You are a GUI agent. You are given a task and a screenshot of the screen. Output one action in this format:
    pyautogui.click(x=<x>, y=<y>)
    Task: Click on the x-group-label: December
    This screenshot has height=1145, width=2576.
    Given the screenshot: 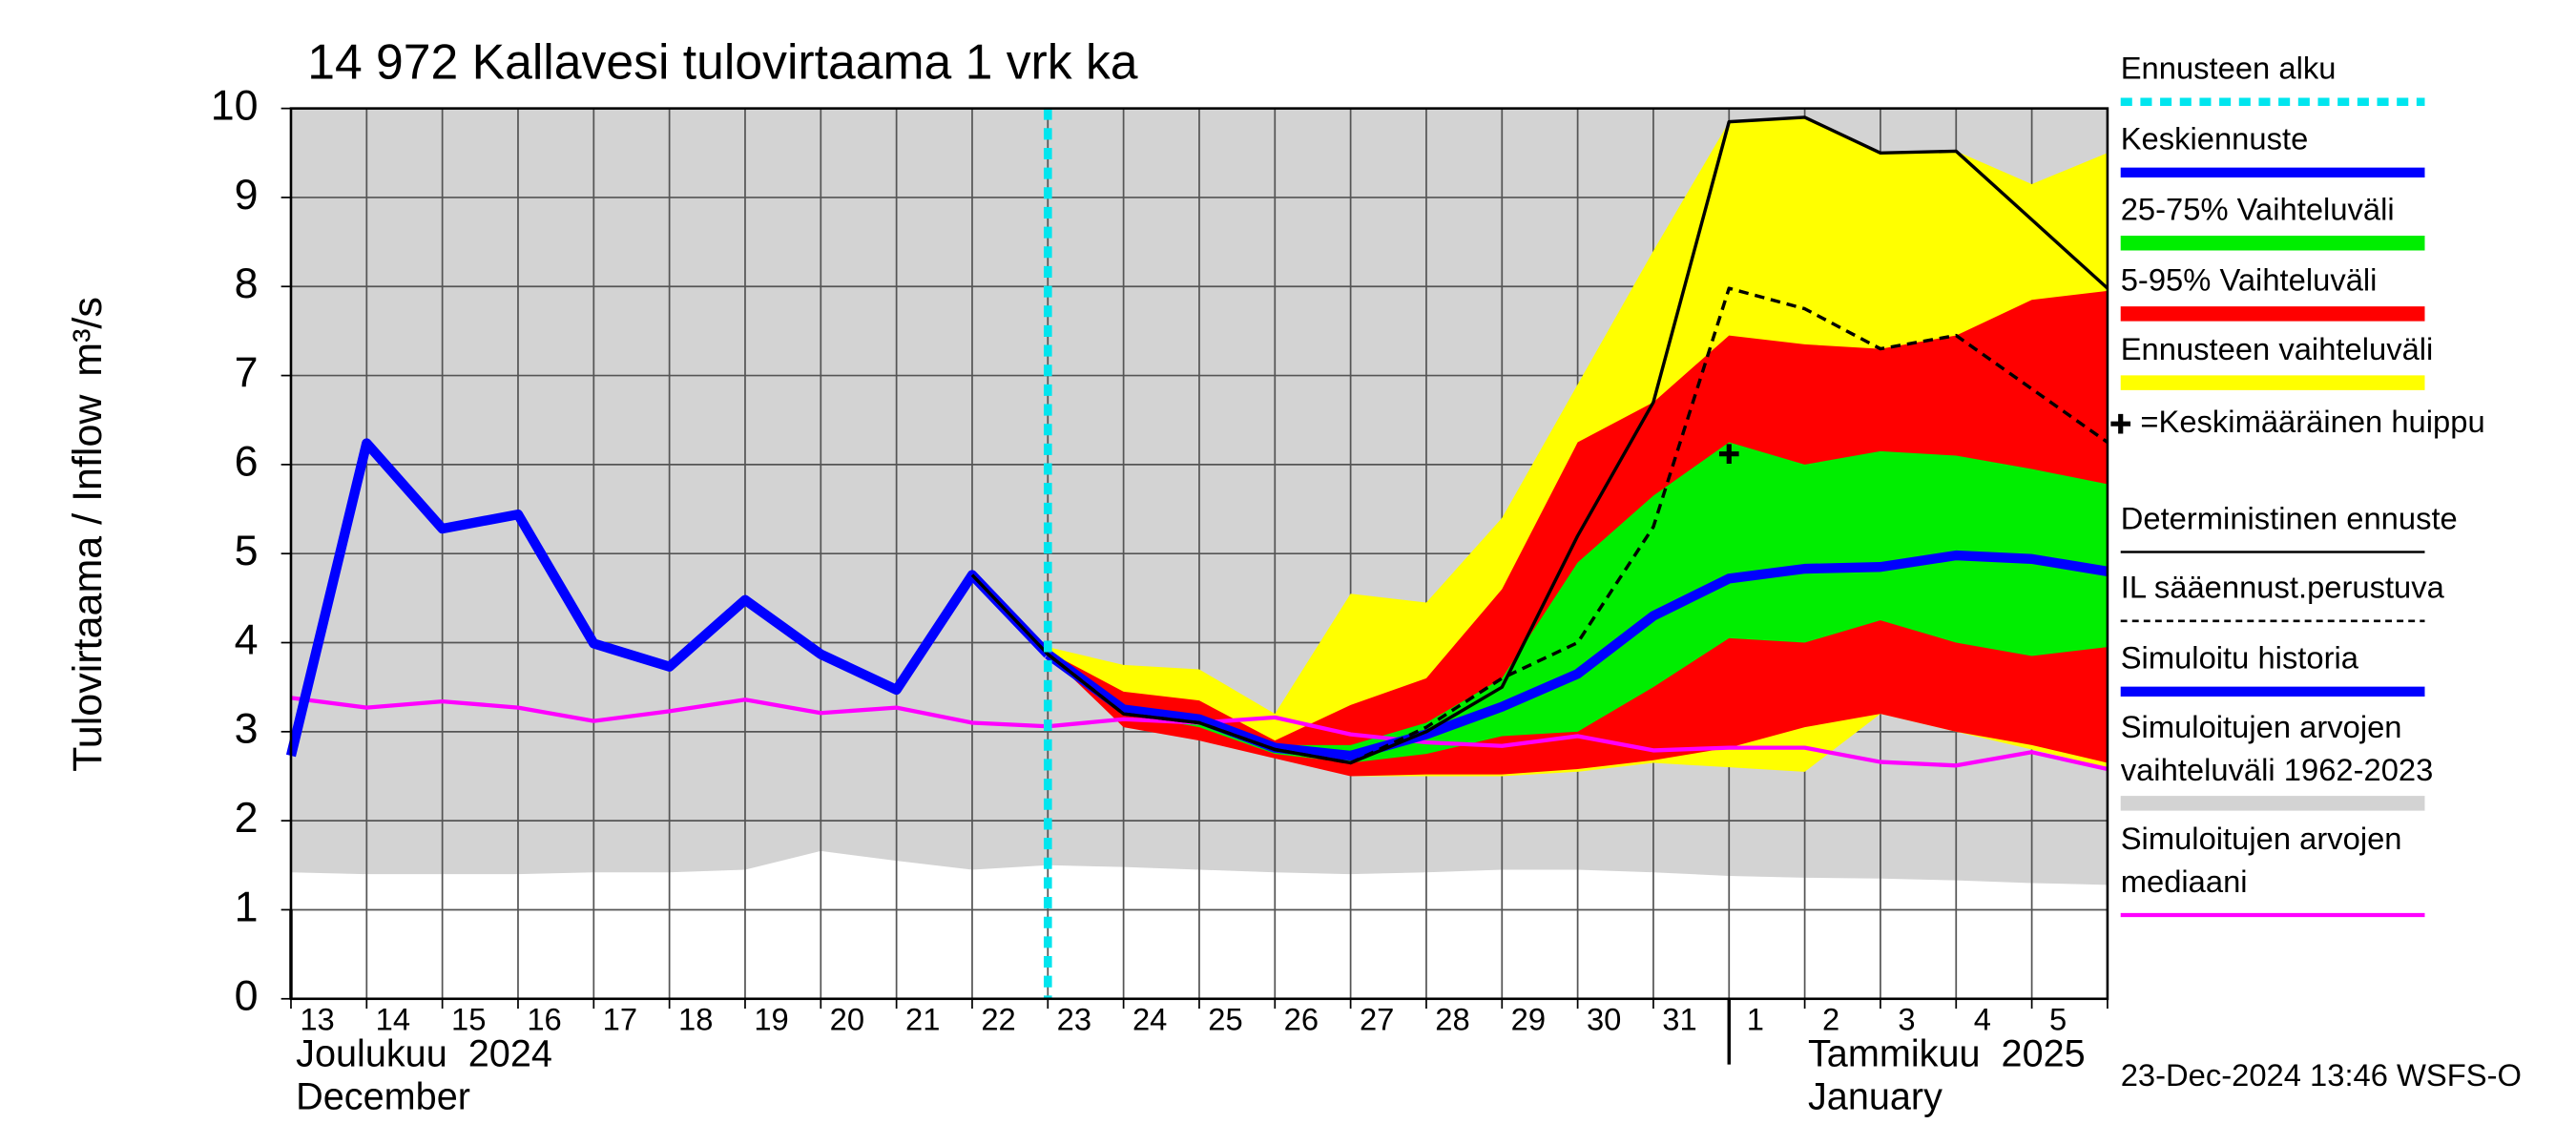 What is the action you would take?
    pyautogui.click(x=383, y=1096)
    